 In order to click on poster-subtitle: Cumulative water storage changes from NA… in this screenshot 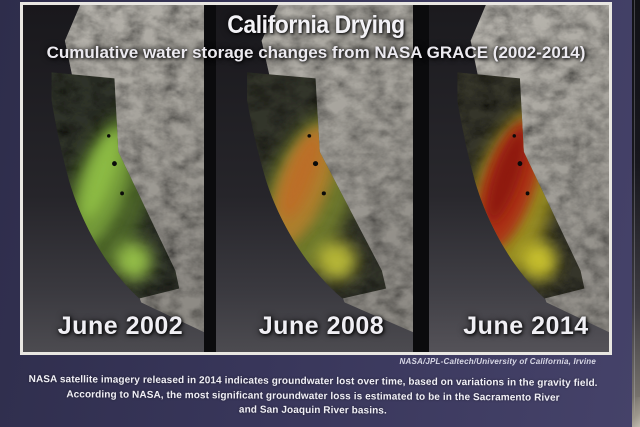, I will do `click(316, 52)`.